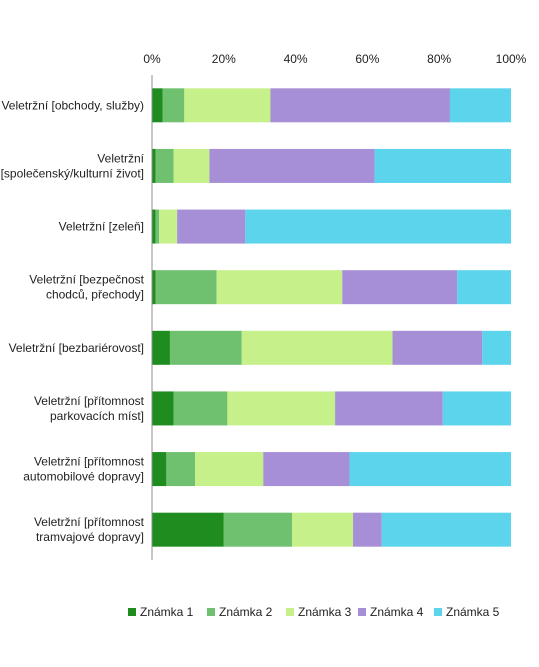  Describe the element at coordinates (97, 416) in the screenshot. I see `category-label: parkovacích míst]` at that location.